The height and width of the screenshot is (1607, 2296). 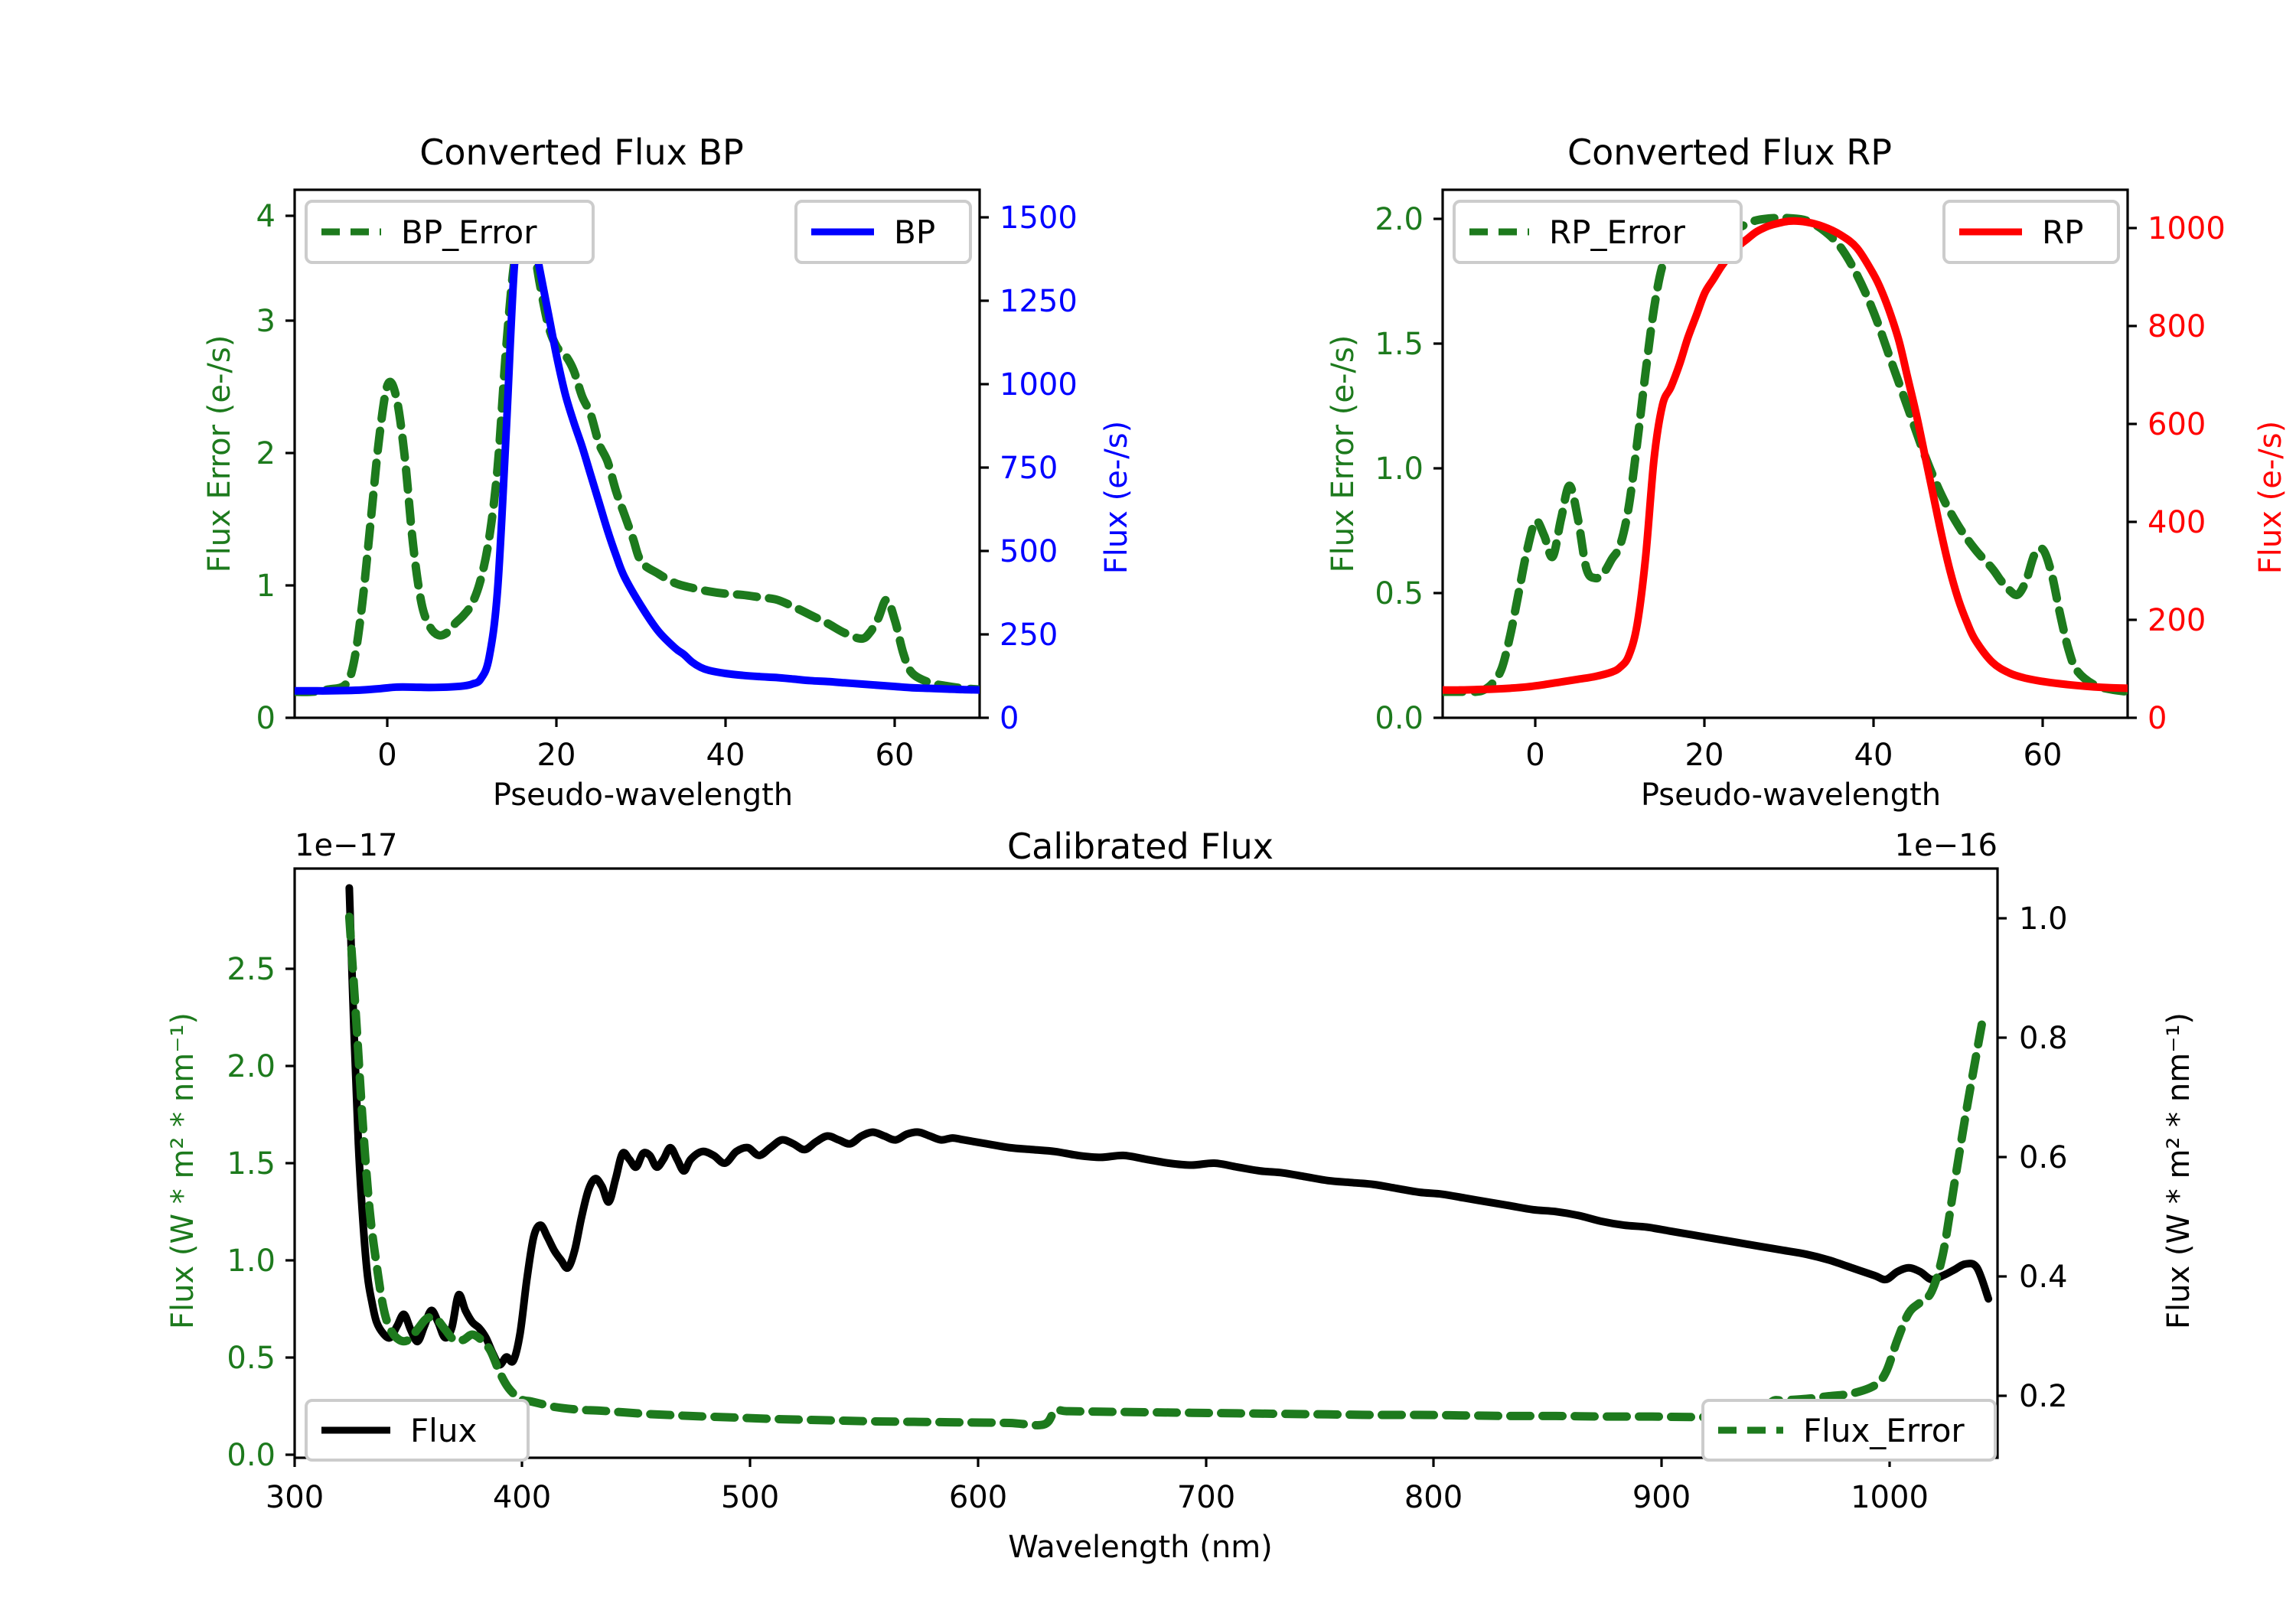 What do you see at coordinates (637, 460) in the screenshot?
I see `series-bp-error` at bounding box center [637, 460].